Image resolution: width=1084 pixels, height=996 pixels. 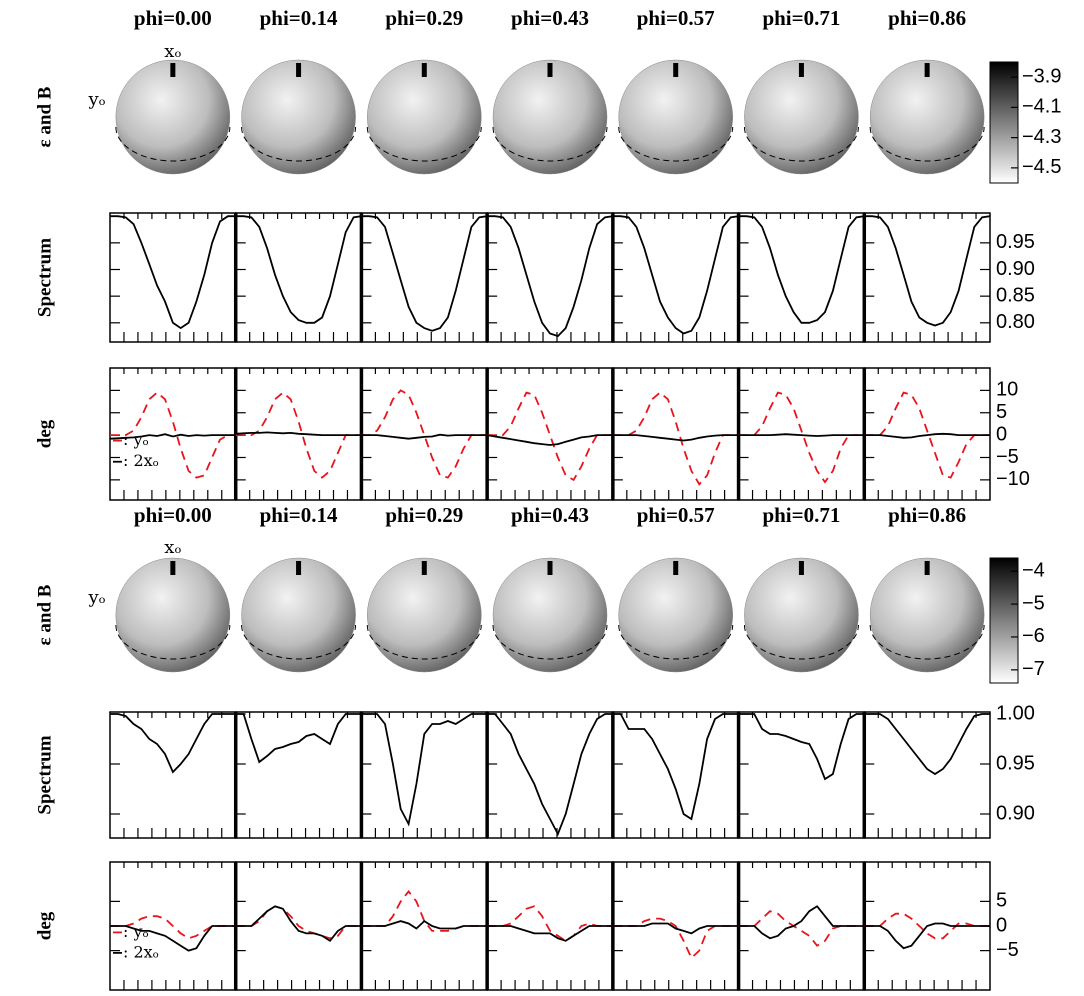 What do you see at coordinates (1007, 950) in the screenshot?
I see `y-tick-label: −5` at bounding box center [1007, 950].